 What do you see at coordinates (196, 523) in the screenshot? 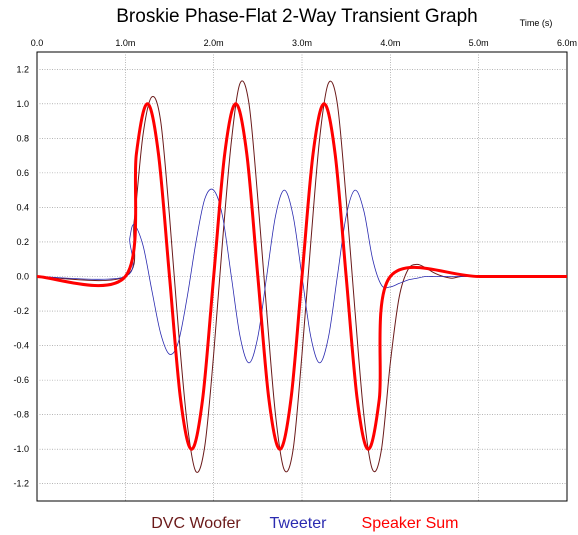
I see `legend-dvc-woofer: DVC Woofer` at bounding box center [196, 523].